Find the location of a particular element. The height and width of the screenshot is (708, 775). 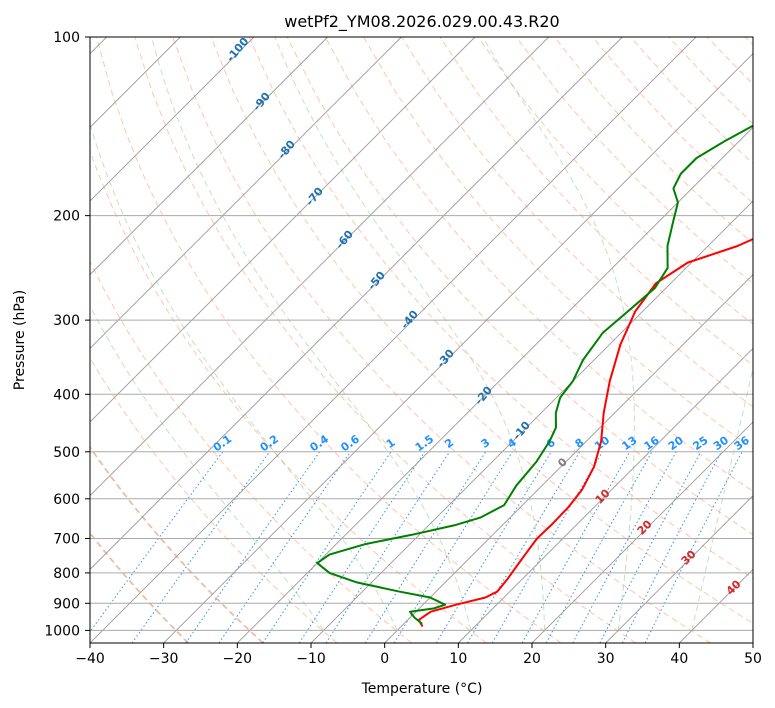

dry-adiabat-label: -30 is located at coordinates (445, 359).